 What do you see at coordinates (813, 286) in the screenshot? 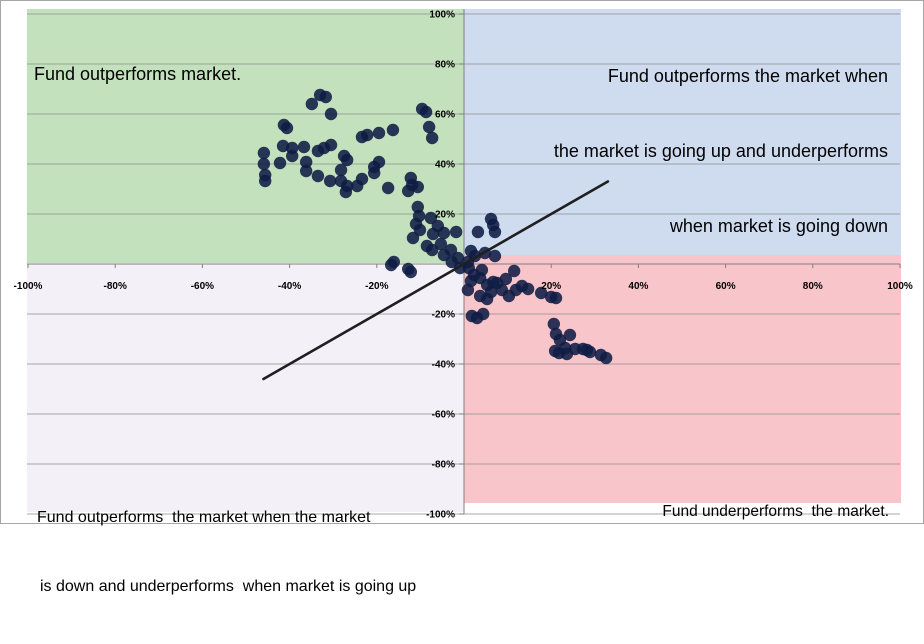
I see `x-tick-label: 80%` at bounding box center [813, 286].